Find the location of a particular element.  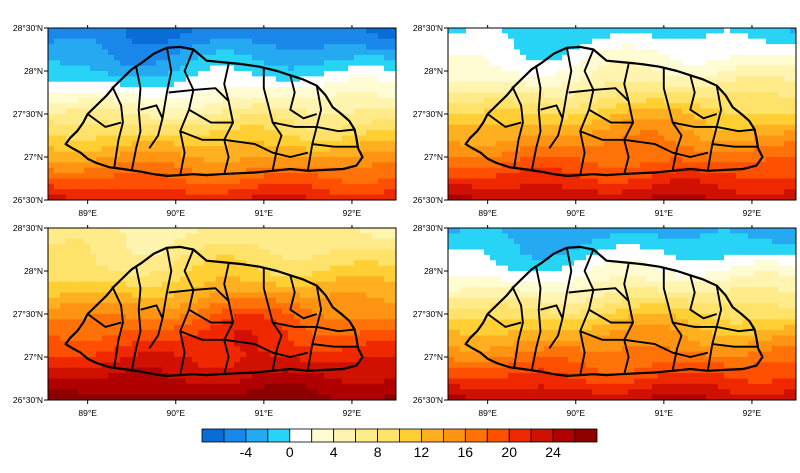

district-boundary is located at coordinates (666, 148).